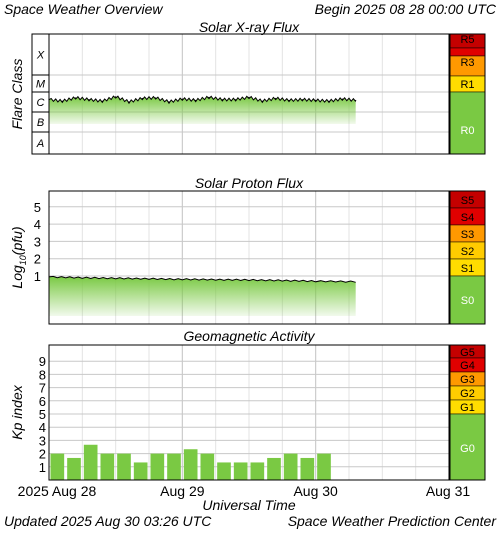 Image resolution: width=500 pixels, height=533 pixels. What do you see at coordinates (467, 408) in the screenshot?
I see `scale-label: G1` at bounding box center [467, 408].